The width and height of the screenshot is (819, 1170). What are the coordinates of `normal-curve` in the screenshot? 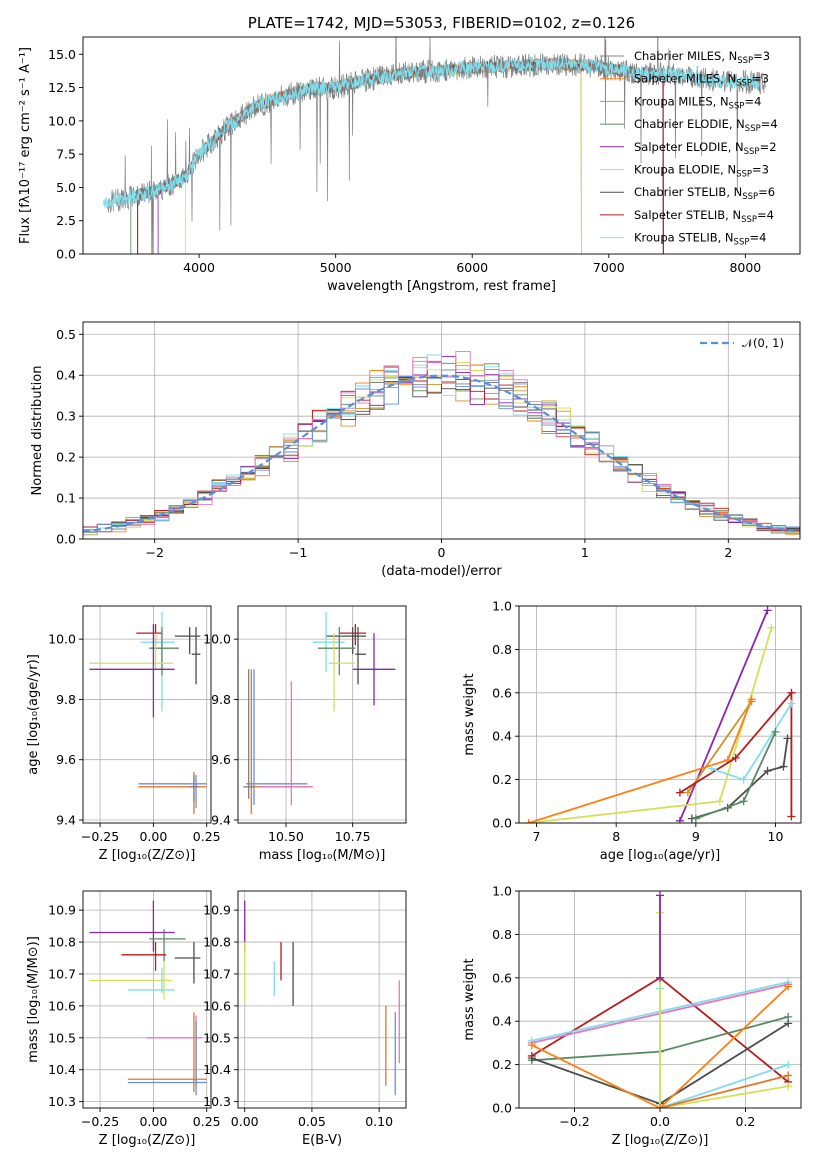 It's located at (441, 453).